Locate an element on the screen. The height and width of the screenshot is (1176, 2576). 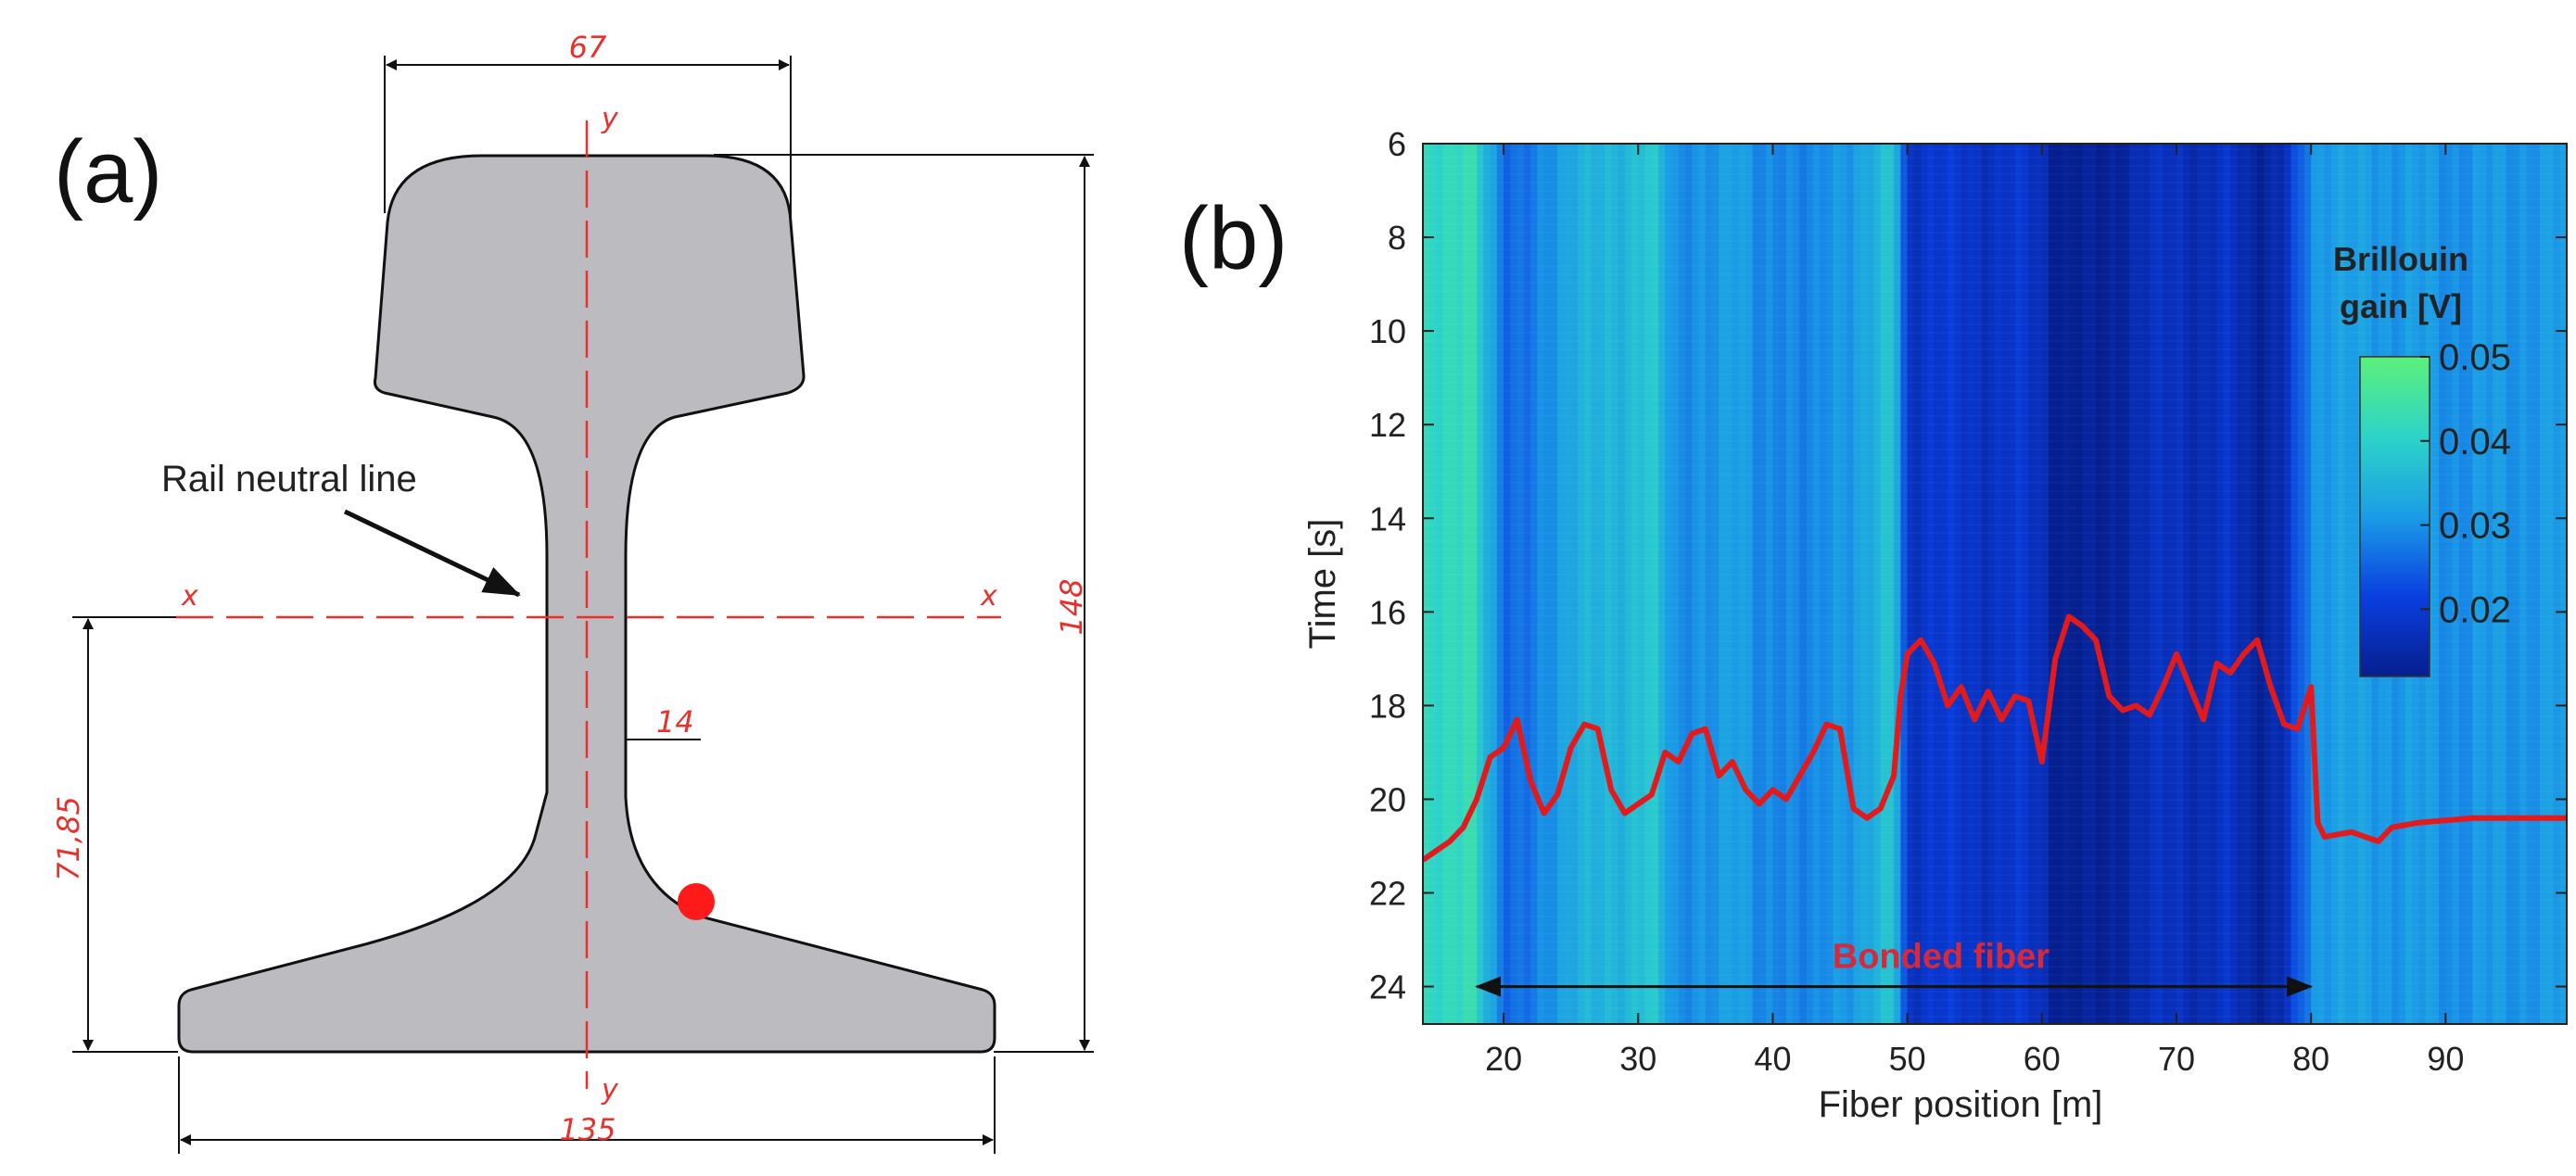
y-tick-label: 8 is located at coordinates (1397, 238).